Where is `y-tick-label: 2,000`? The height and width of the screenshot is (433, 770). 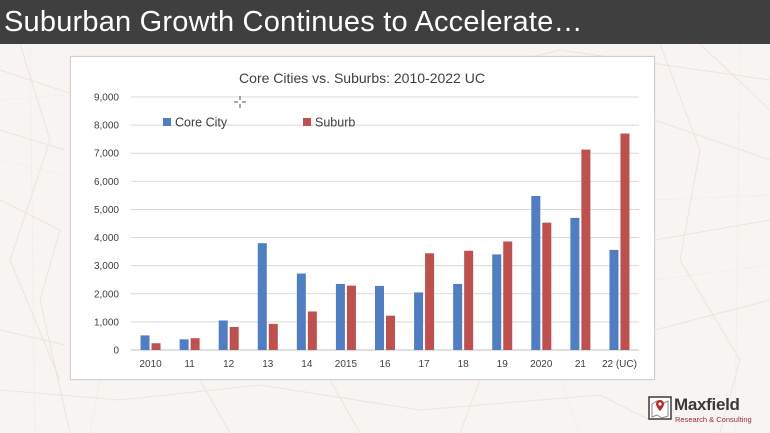 y-tick-label: 2,000 is located at coordinates (106, 294).